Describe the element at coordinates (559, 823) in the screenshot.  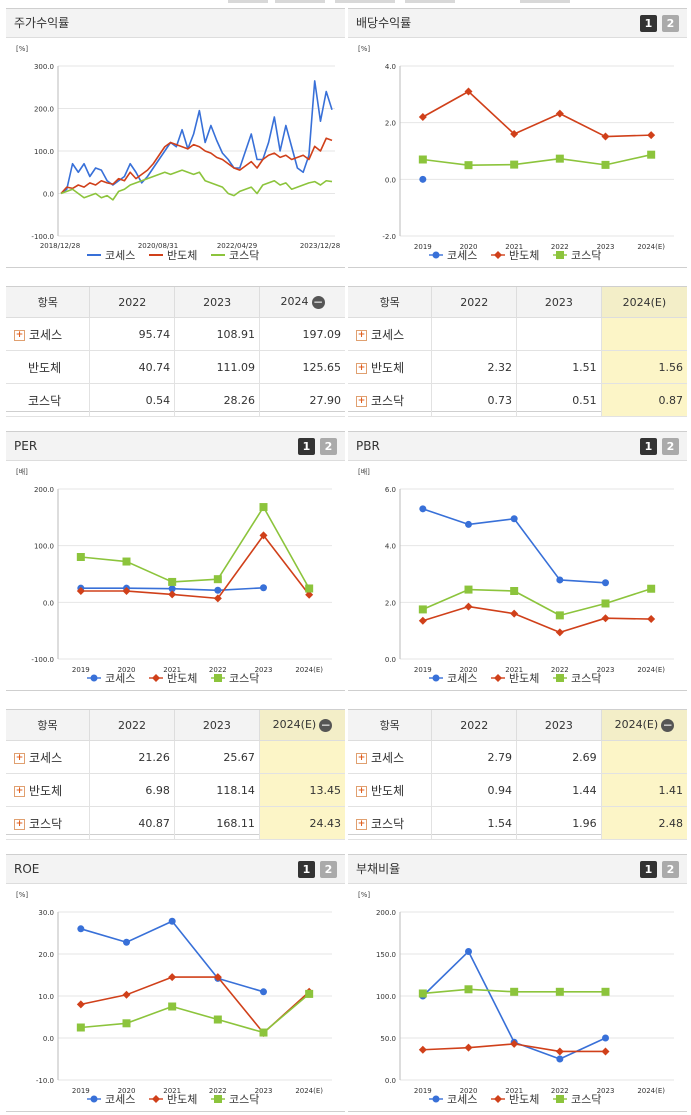
I see `table-cell: 1.96` at that location.